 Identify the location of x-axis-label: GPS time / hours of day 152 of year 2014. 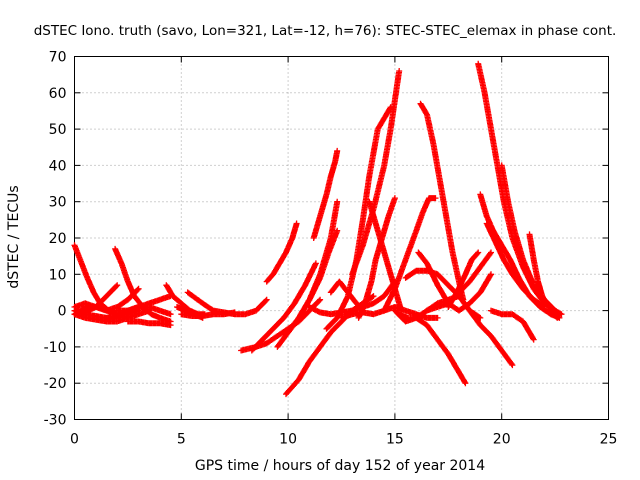
(340, 466).